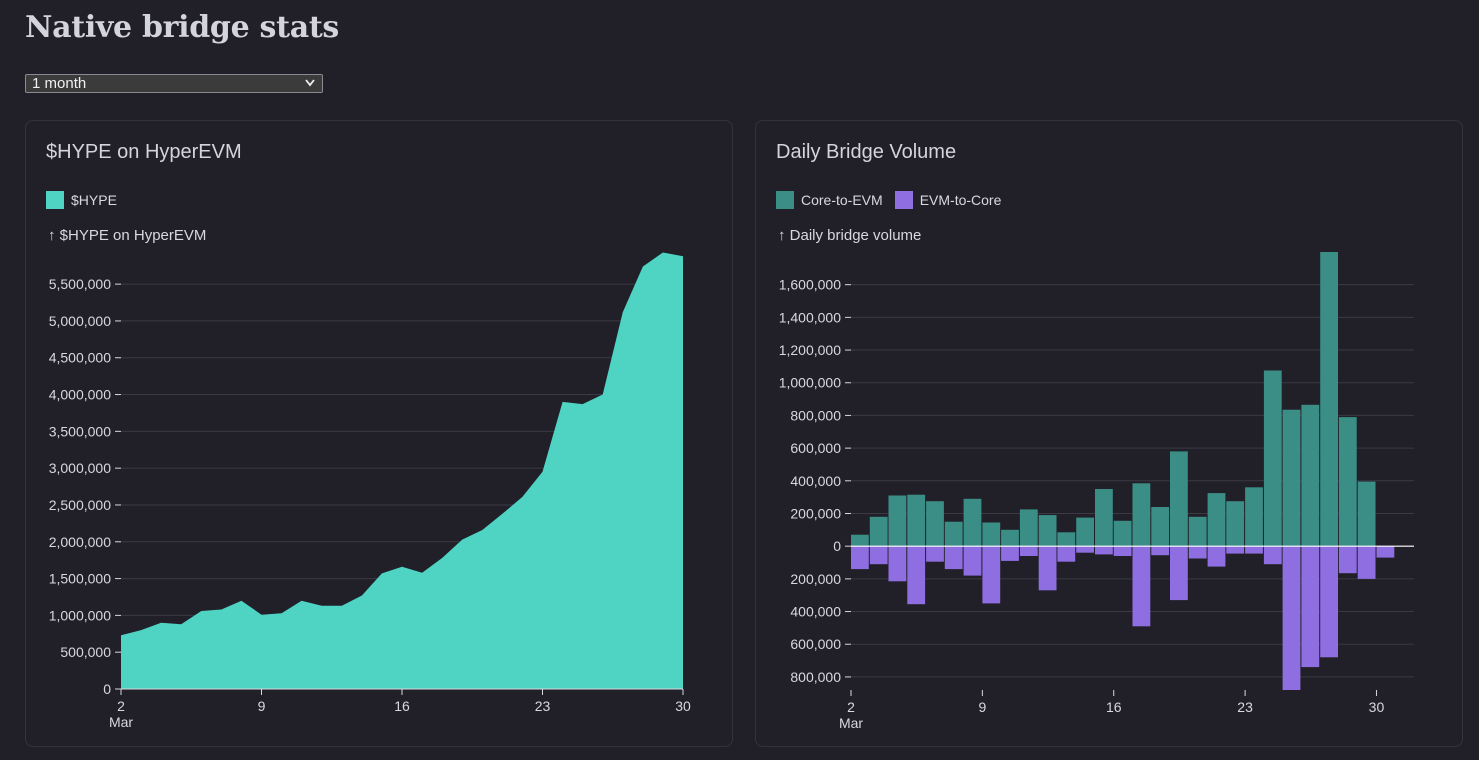  What do you see at coordinates (80, 284) in the screenshot?
I see `y-tick-label: 5,500,000` at bounding box center [80, 284].